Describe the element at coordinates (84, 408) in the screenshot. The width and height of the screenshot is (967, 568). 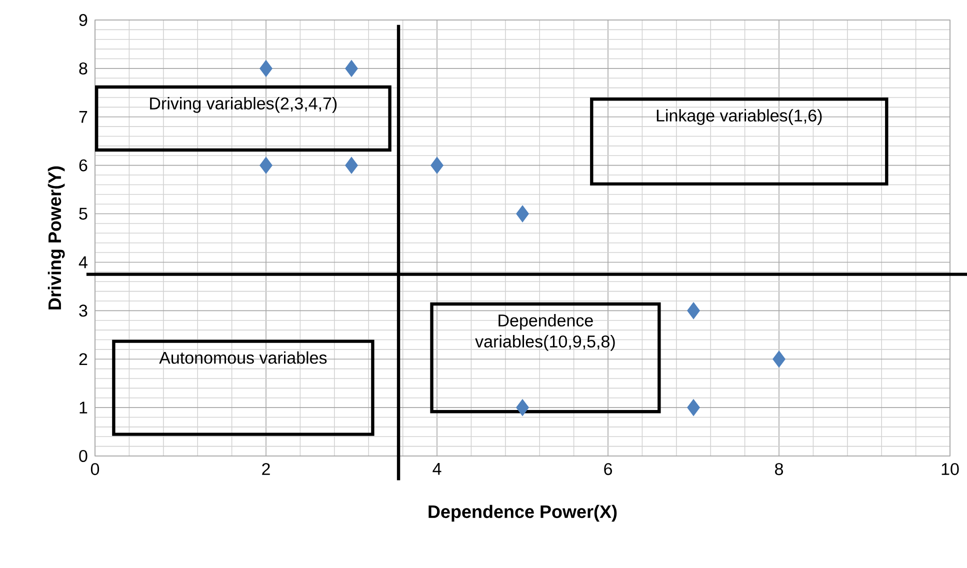
I see `y-tick-label: 1` at that location.